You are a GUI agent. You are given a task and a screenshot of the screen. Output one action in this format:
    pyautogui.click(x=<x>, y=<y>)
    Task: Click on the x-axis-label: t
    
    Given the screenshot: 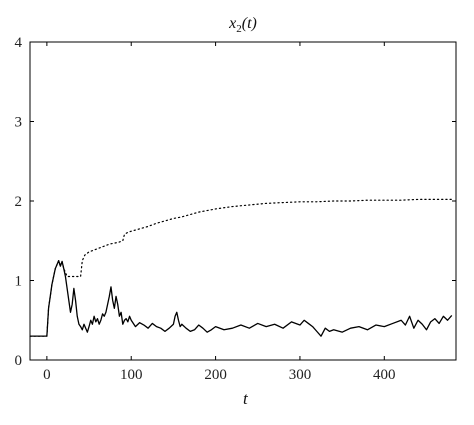 What is the action you would take?
    pyautogui.click(x=246, y=398)
    